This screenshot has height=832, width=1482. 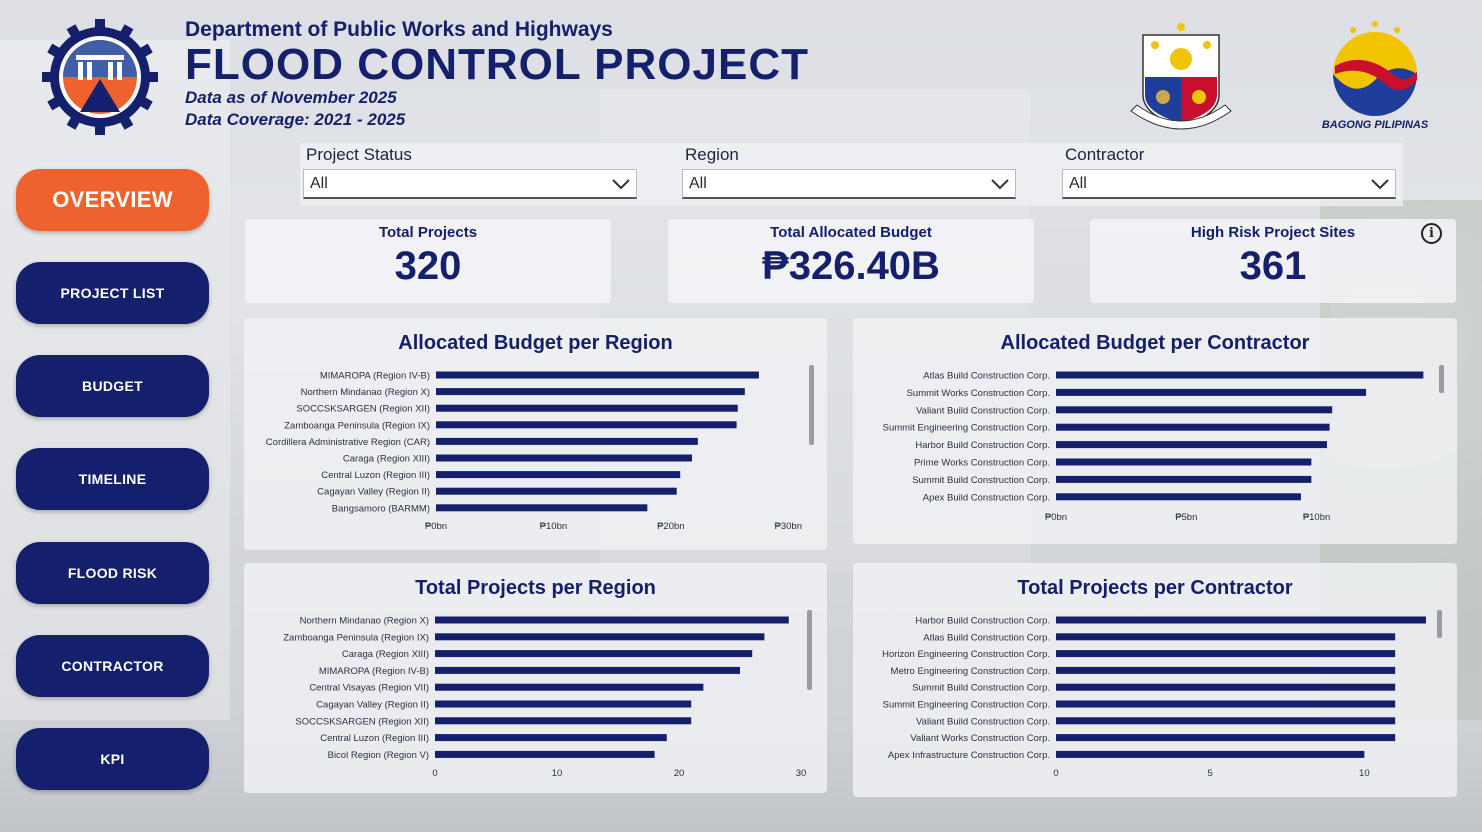 What do you see at coordinates (369, 688) in the screenshot?
I see `category-label: Central Visayas (Region VII)` at bounding box center [369, 688].